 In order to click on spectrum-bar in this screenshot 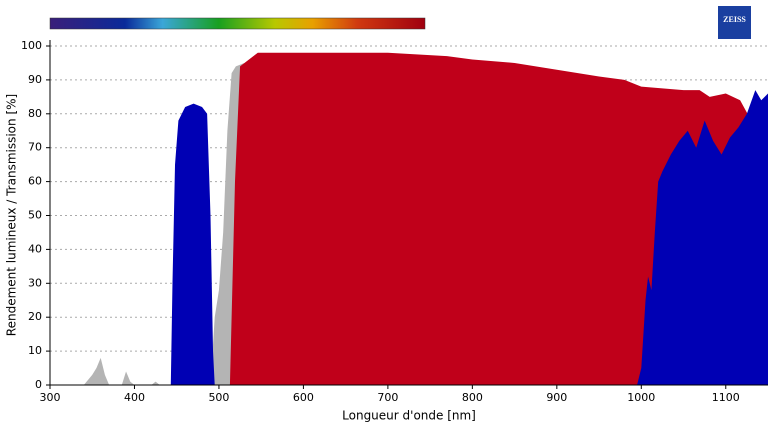, I will do `click(237, 23)`.